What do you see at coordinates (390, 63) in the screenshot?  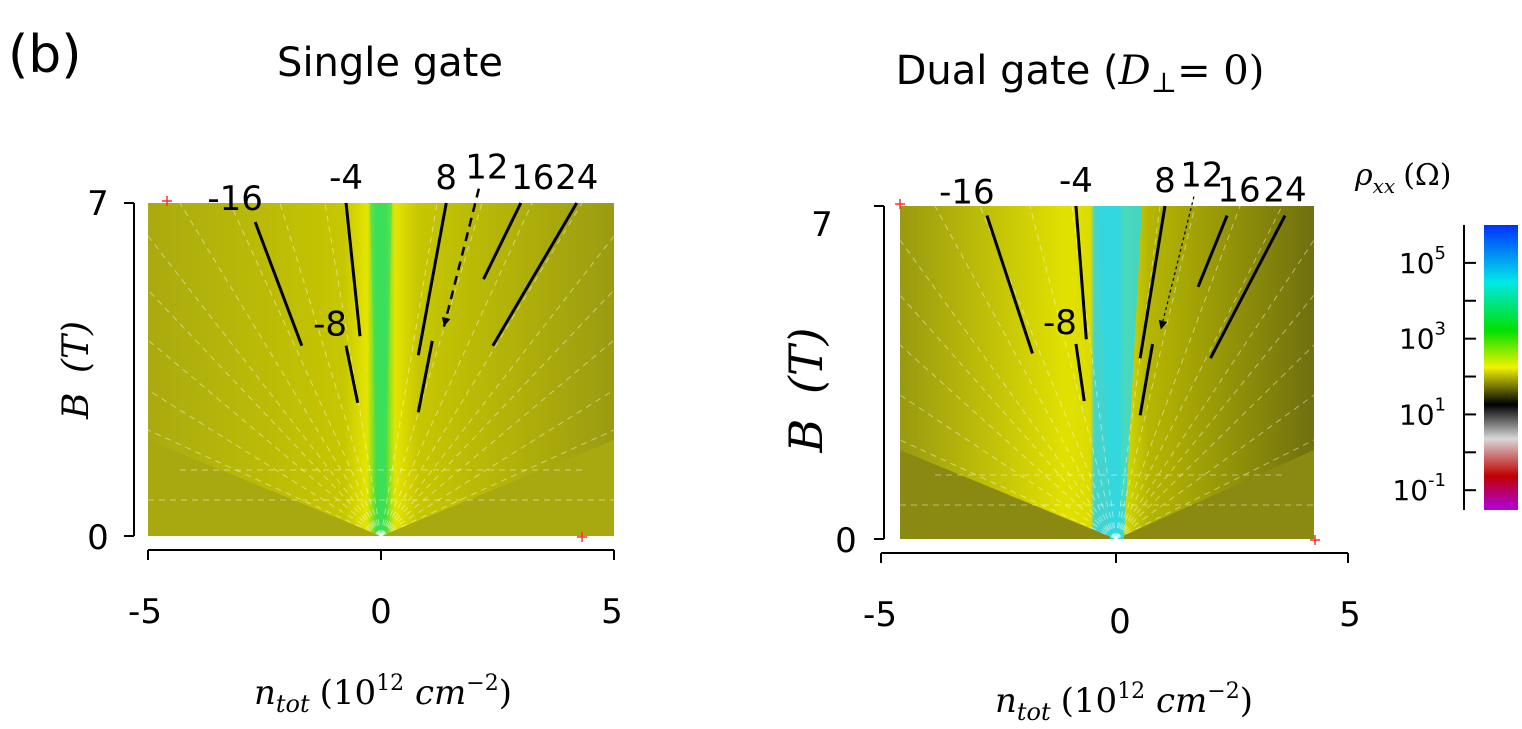 I see `panel-1-title: Single gate` at bounding box center [390, 63].